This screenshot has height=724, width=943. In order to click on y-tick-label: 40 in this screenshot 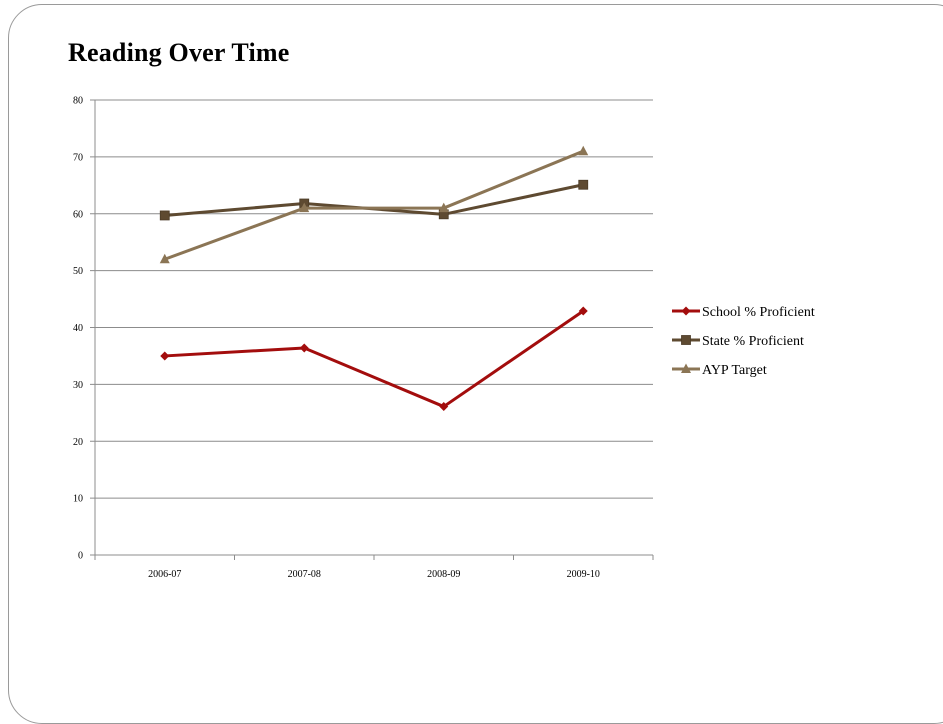, I will do `click(78, 328)`.